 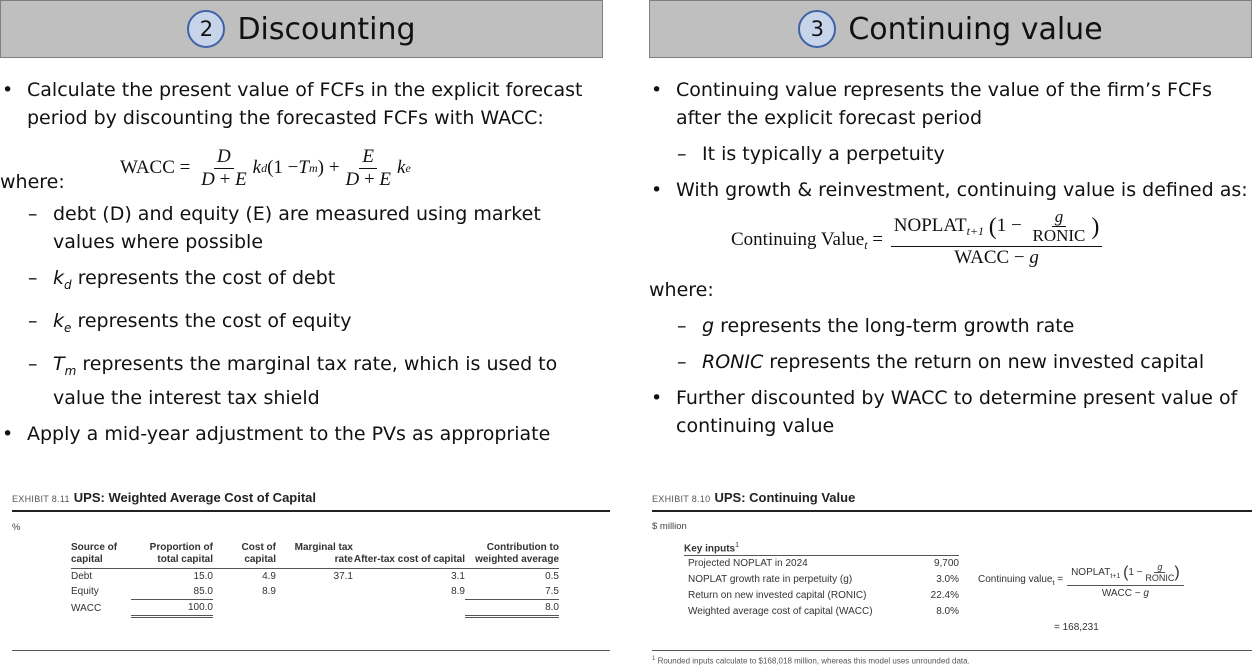 I want to click on sub-growth-rate: g represents the long-term growth rate, so click(x=951, y=326).